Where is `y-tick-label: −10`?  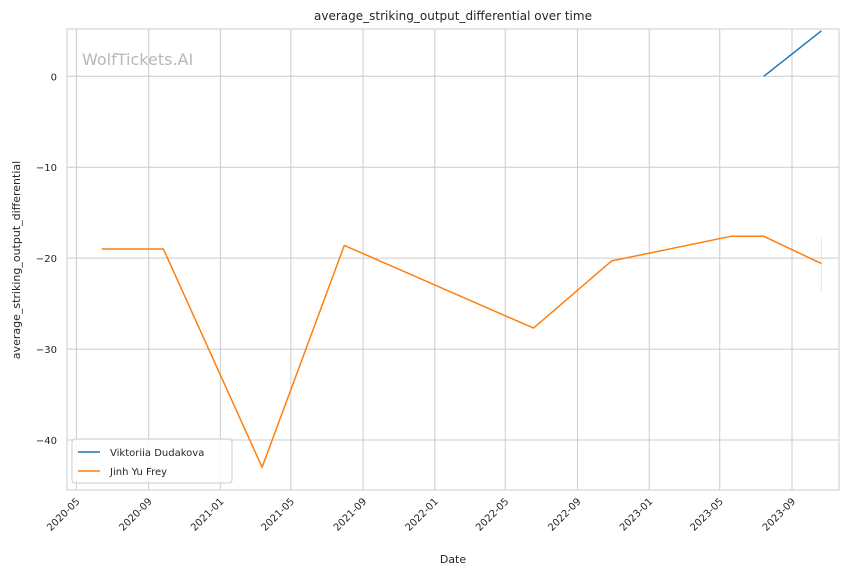 y-tick-label: −10 is located at coordinates (46, 168).